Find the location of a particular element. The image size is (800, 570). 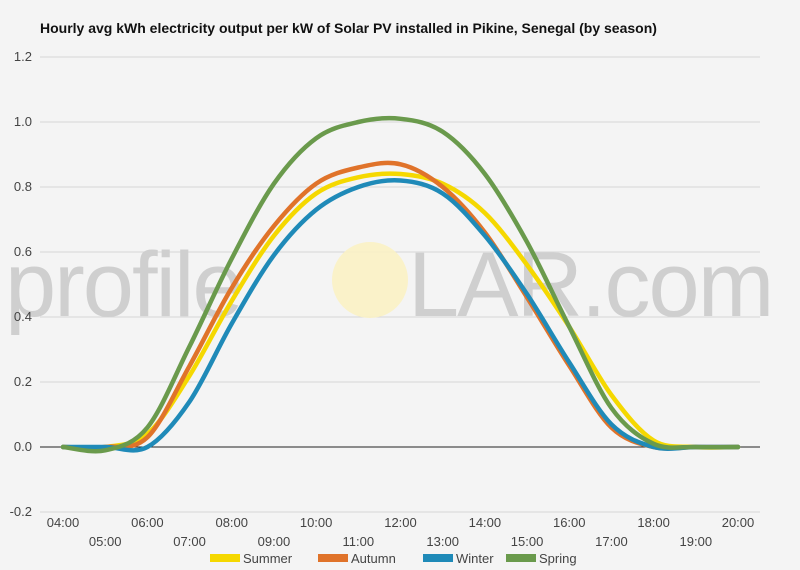

y-tick-label: 0.4 is located at coordinates (23, 316).